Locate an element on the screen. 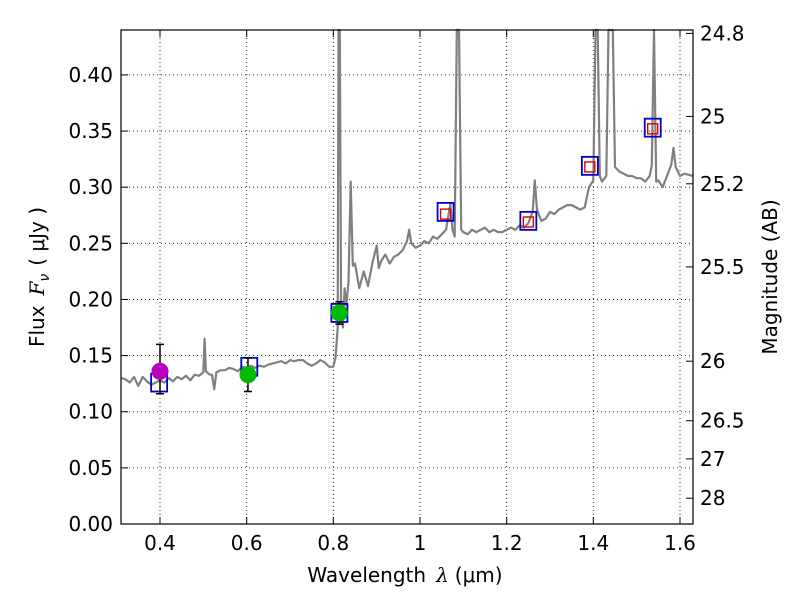  magnitude-tick-label: 26 is located at coordinates (712, 361).